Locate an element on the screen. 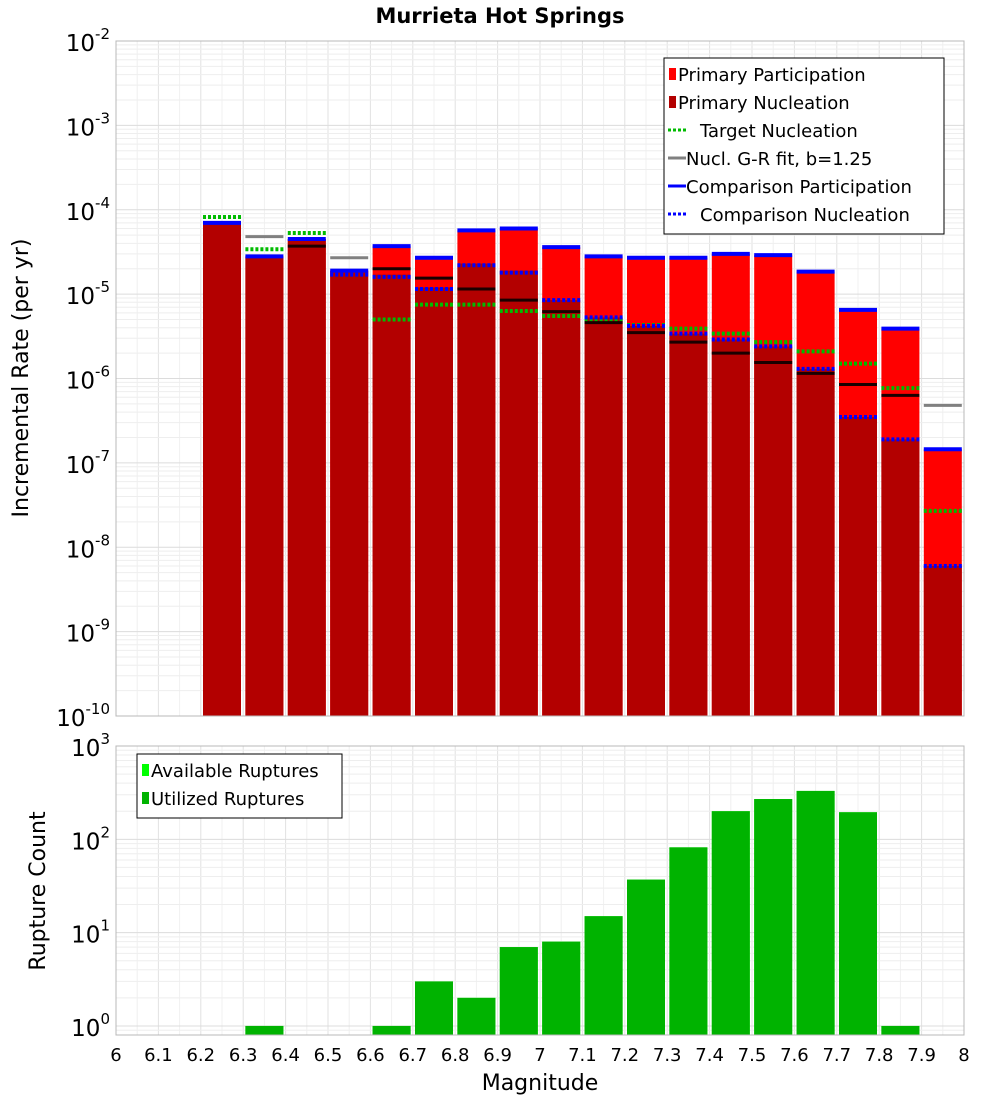 The image size is (1000, 1100). x-tick-label: 7.4 is located at coordinates (709, 1055).